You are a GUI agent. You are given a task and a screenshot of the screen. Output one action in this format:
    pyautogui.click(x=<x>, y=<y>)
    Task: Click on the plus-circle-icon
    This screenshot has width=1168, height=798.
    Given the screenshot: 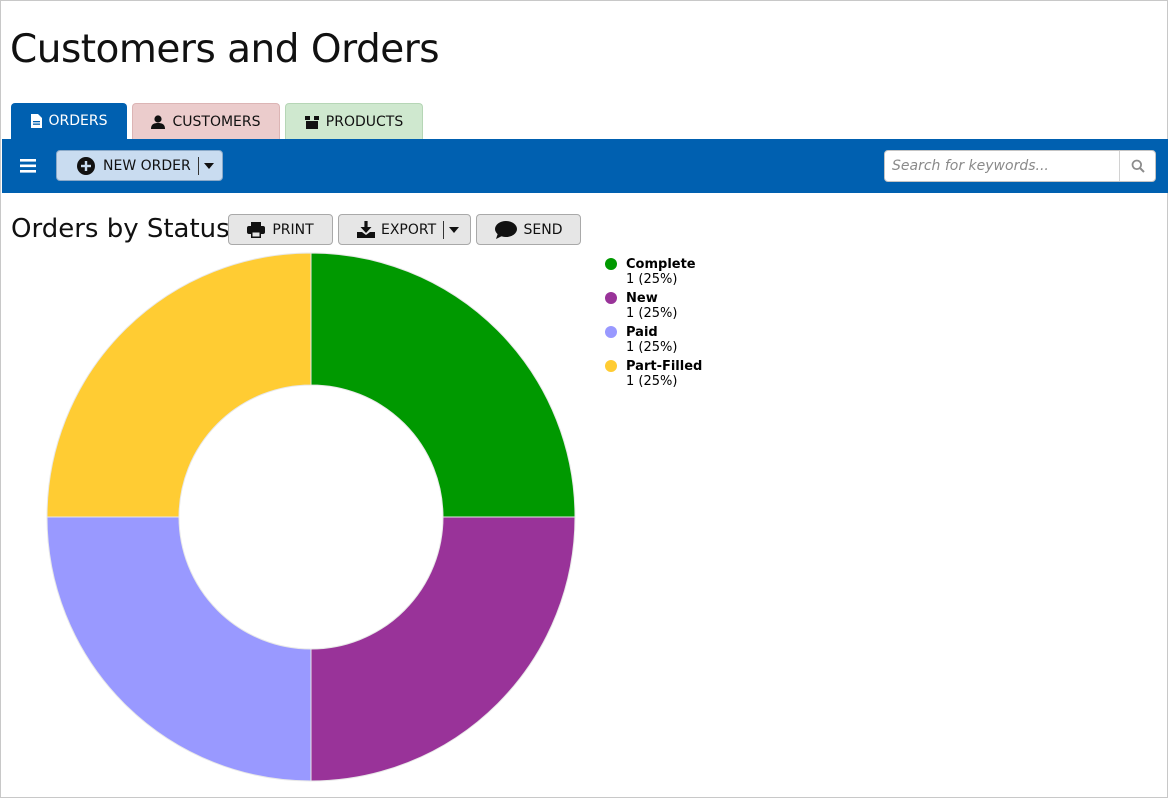 What is the action you would take?
    pyautogui.click(x=86, y=165)
    